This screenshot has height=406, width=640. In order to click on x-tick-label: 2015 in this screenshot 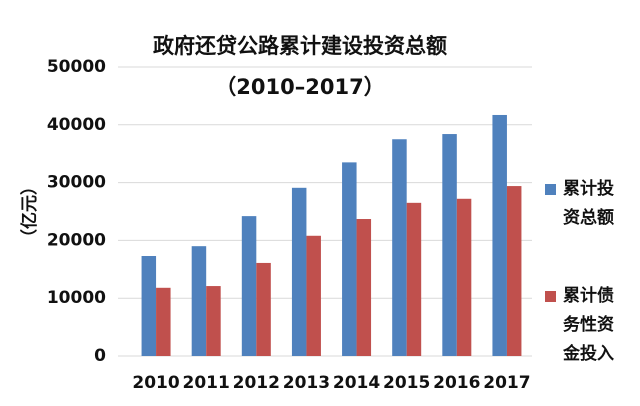, I will do `click(406, 383)`.